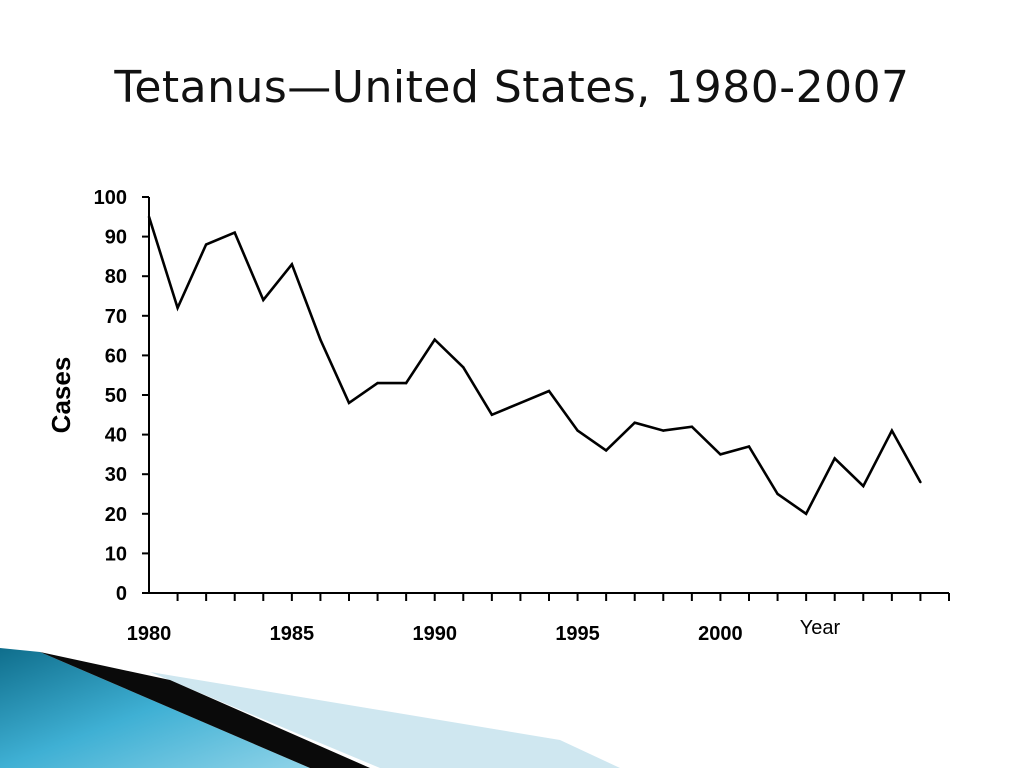 The image size is (1024, 768). I want to click on y-tick-label: 60, so click(116, 356).